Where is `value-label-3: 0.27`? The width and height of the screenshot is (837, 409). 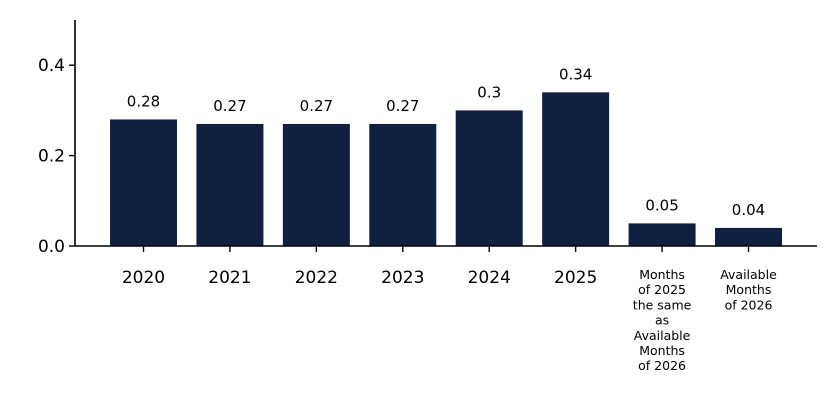 value-label-3: 0.27 is located at coordinates (402, 106).